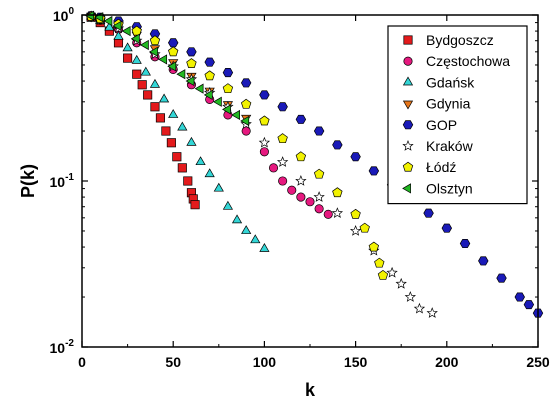 The width and height of the screenshot is (556, 404). Describe the element at coordinates (64, 15) in the screenshot. I see `y-tick-label: 10⁰` at that location.